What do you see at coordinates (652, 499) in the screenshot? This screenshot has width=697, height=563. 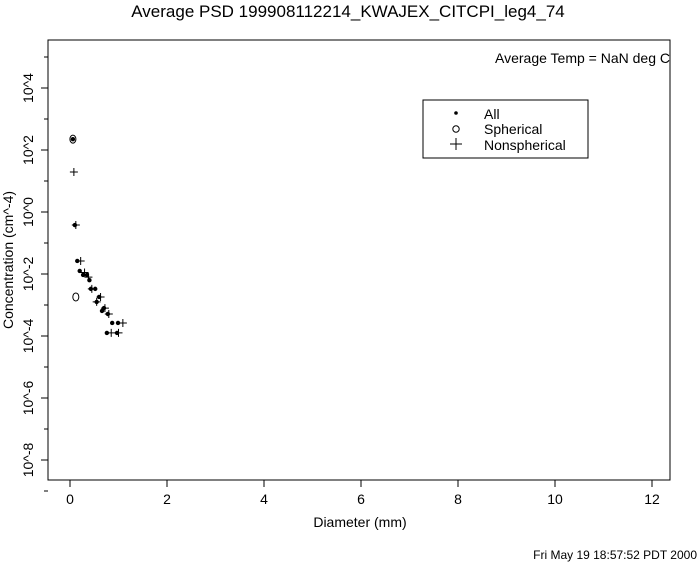 I see `x-tick-label: 12` at bounding box center [652, 499].